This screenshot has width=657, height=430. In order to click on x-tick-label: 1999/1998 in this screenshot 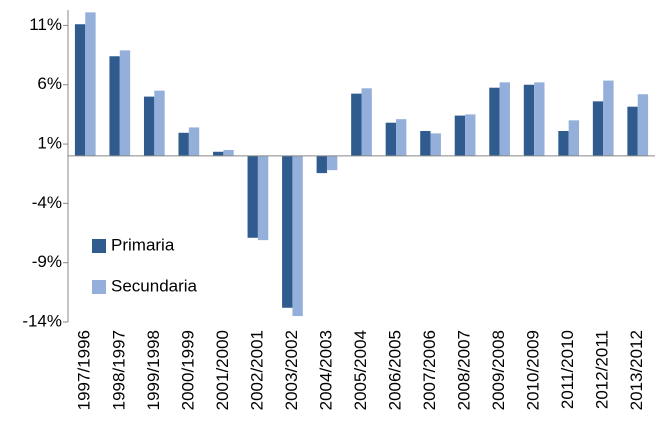, I will do `click(153, 370)`.